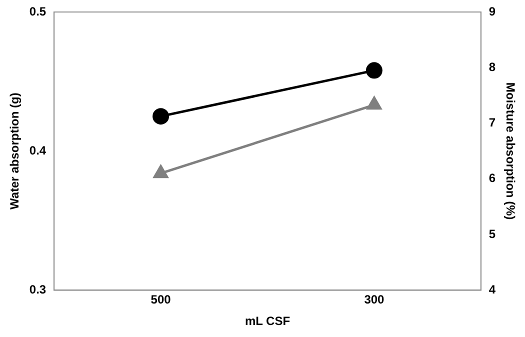  I want to click on y2-tick-label: 7, so click(492, 123).